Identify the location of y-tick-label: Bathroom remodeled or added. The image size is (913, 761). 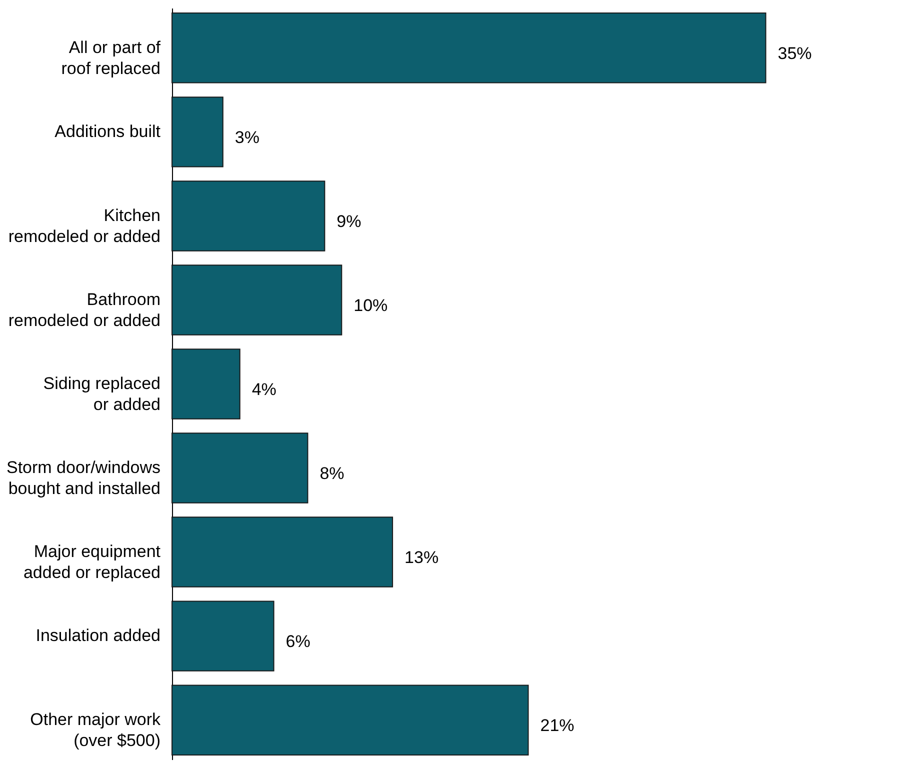
(84, 310).